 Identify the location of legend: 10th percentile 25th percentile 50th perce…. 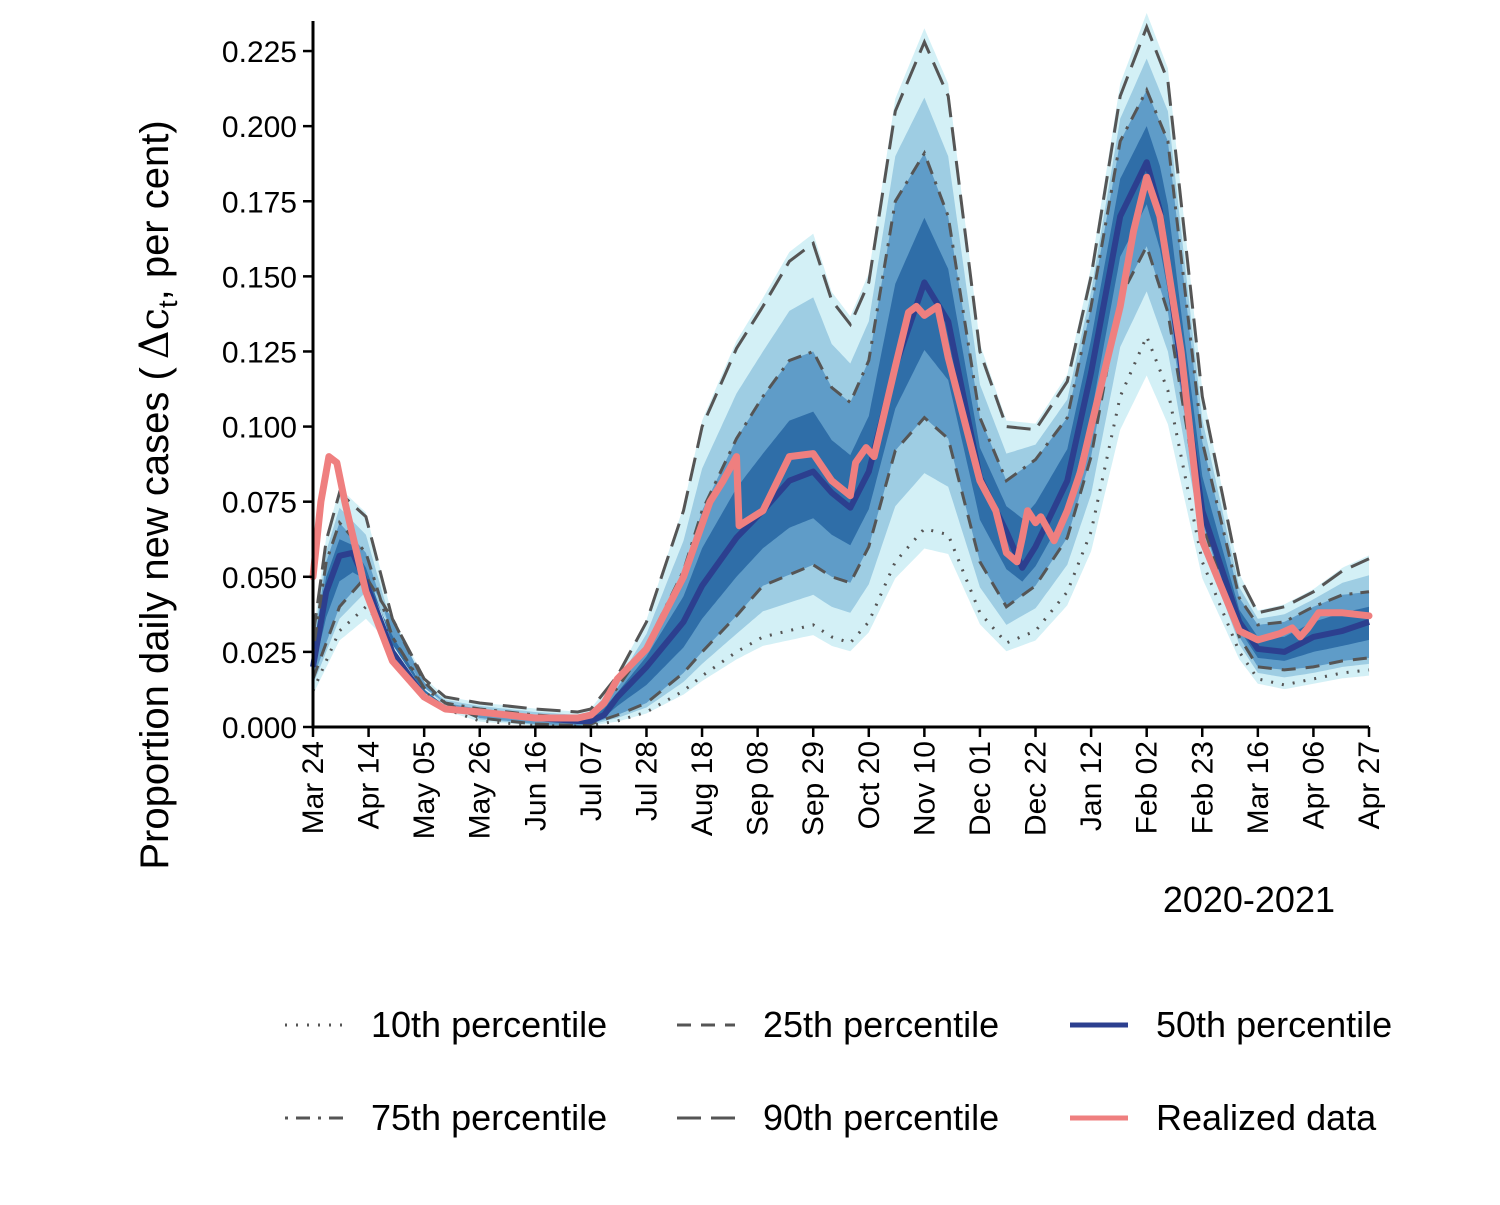
(838, 1071).